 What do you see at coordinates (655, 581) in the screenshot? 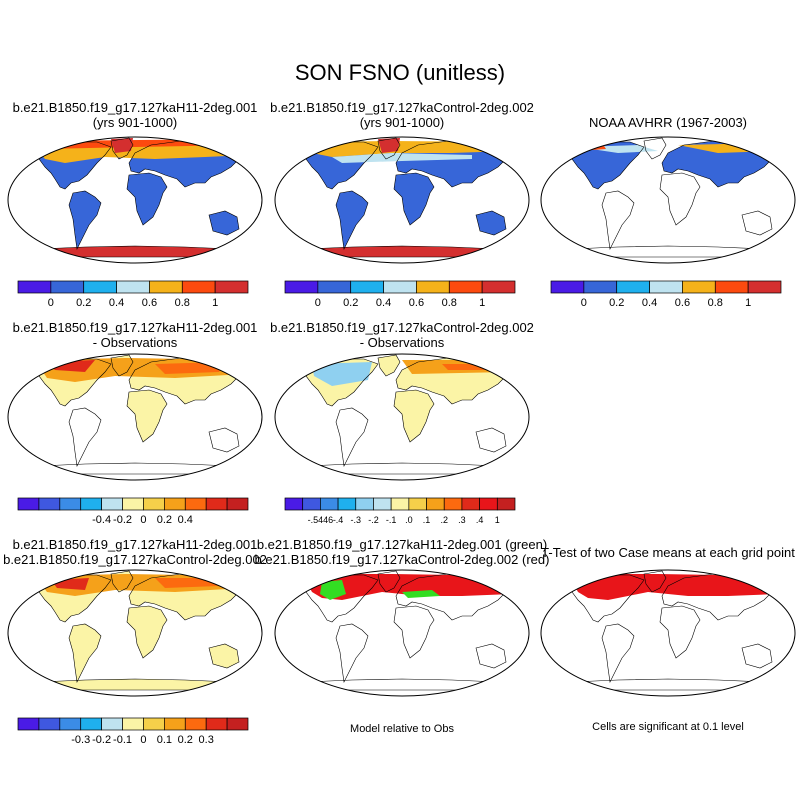
I see `ttest-greenland-coast` at bounding box center [655, 581].